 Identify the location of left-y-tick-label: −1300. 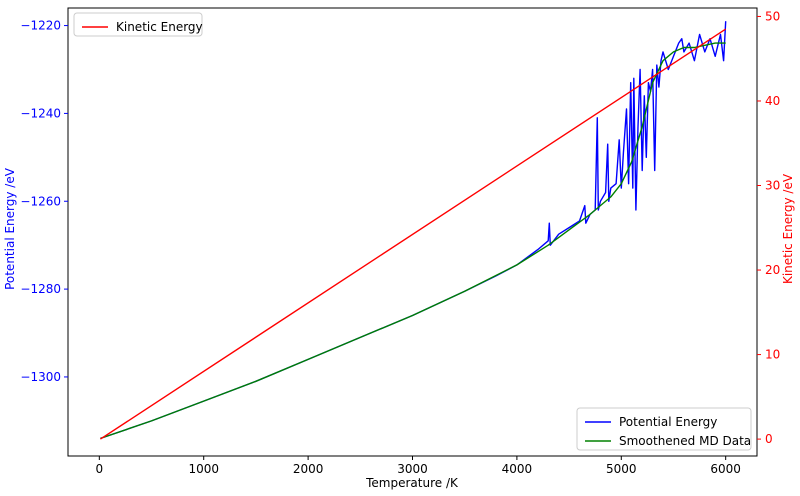
(40, 377).